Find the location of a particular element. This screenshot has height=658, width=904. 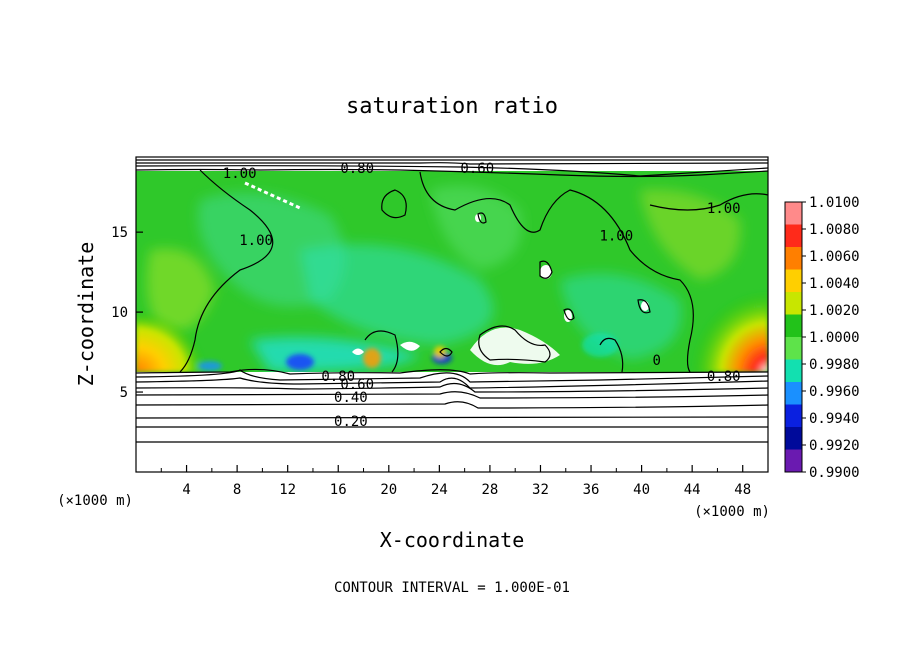

x-tick-label-10: 44 is located at coordinates (692, 490).